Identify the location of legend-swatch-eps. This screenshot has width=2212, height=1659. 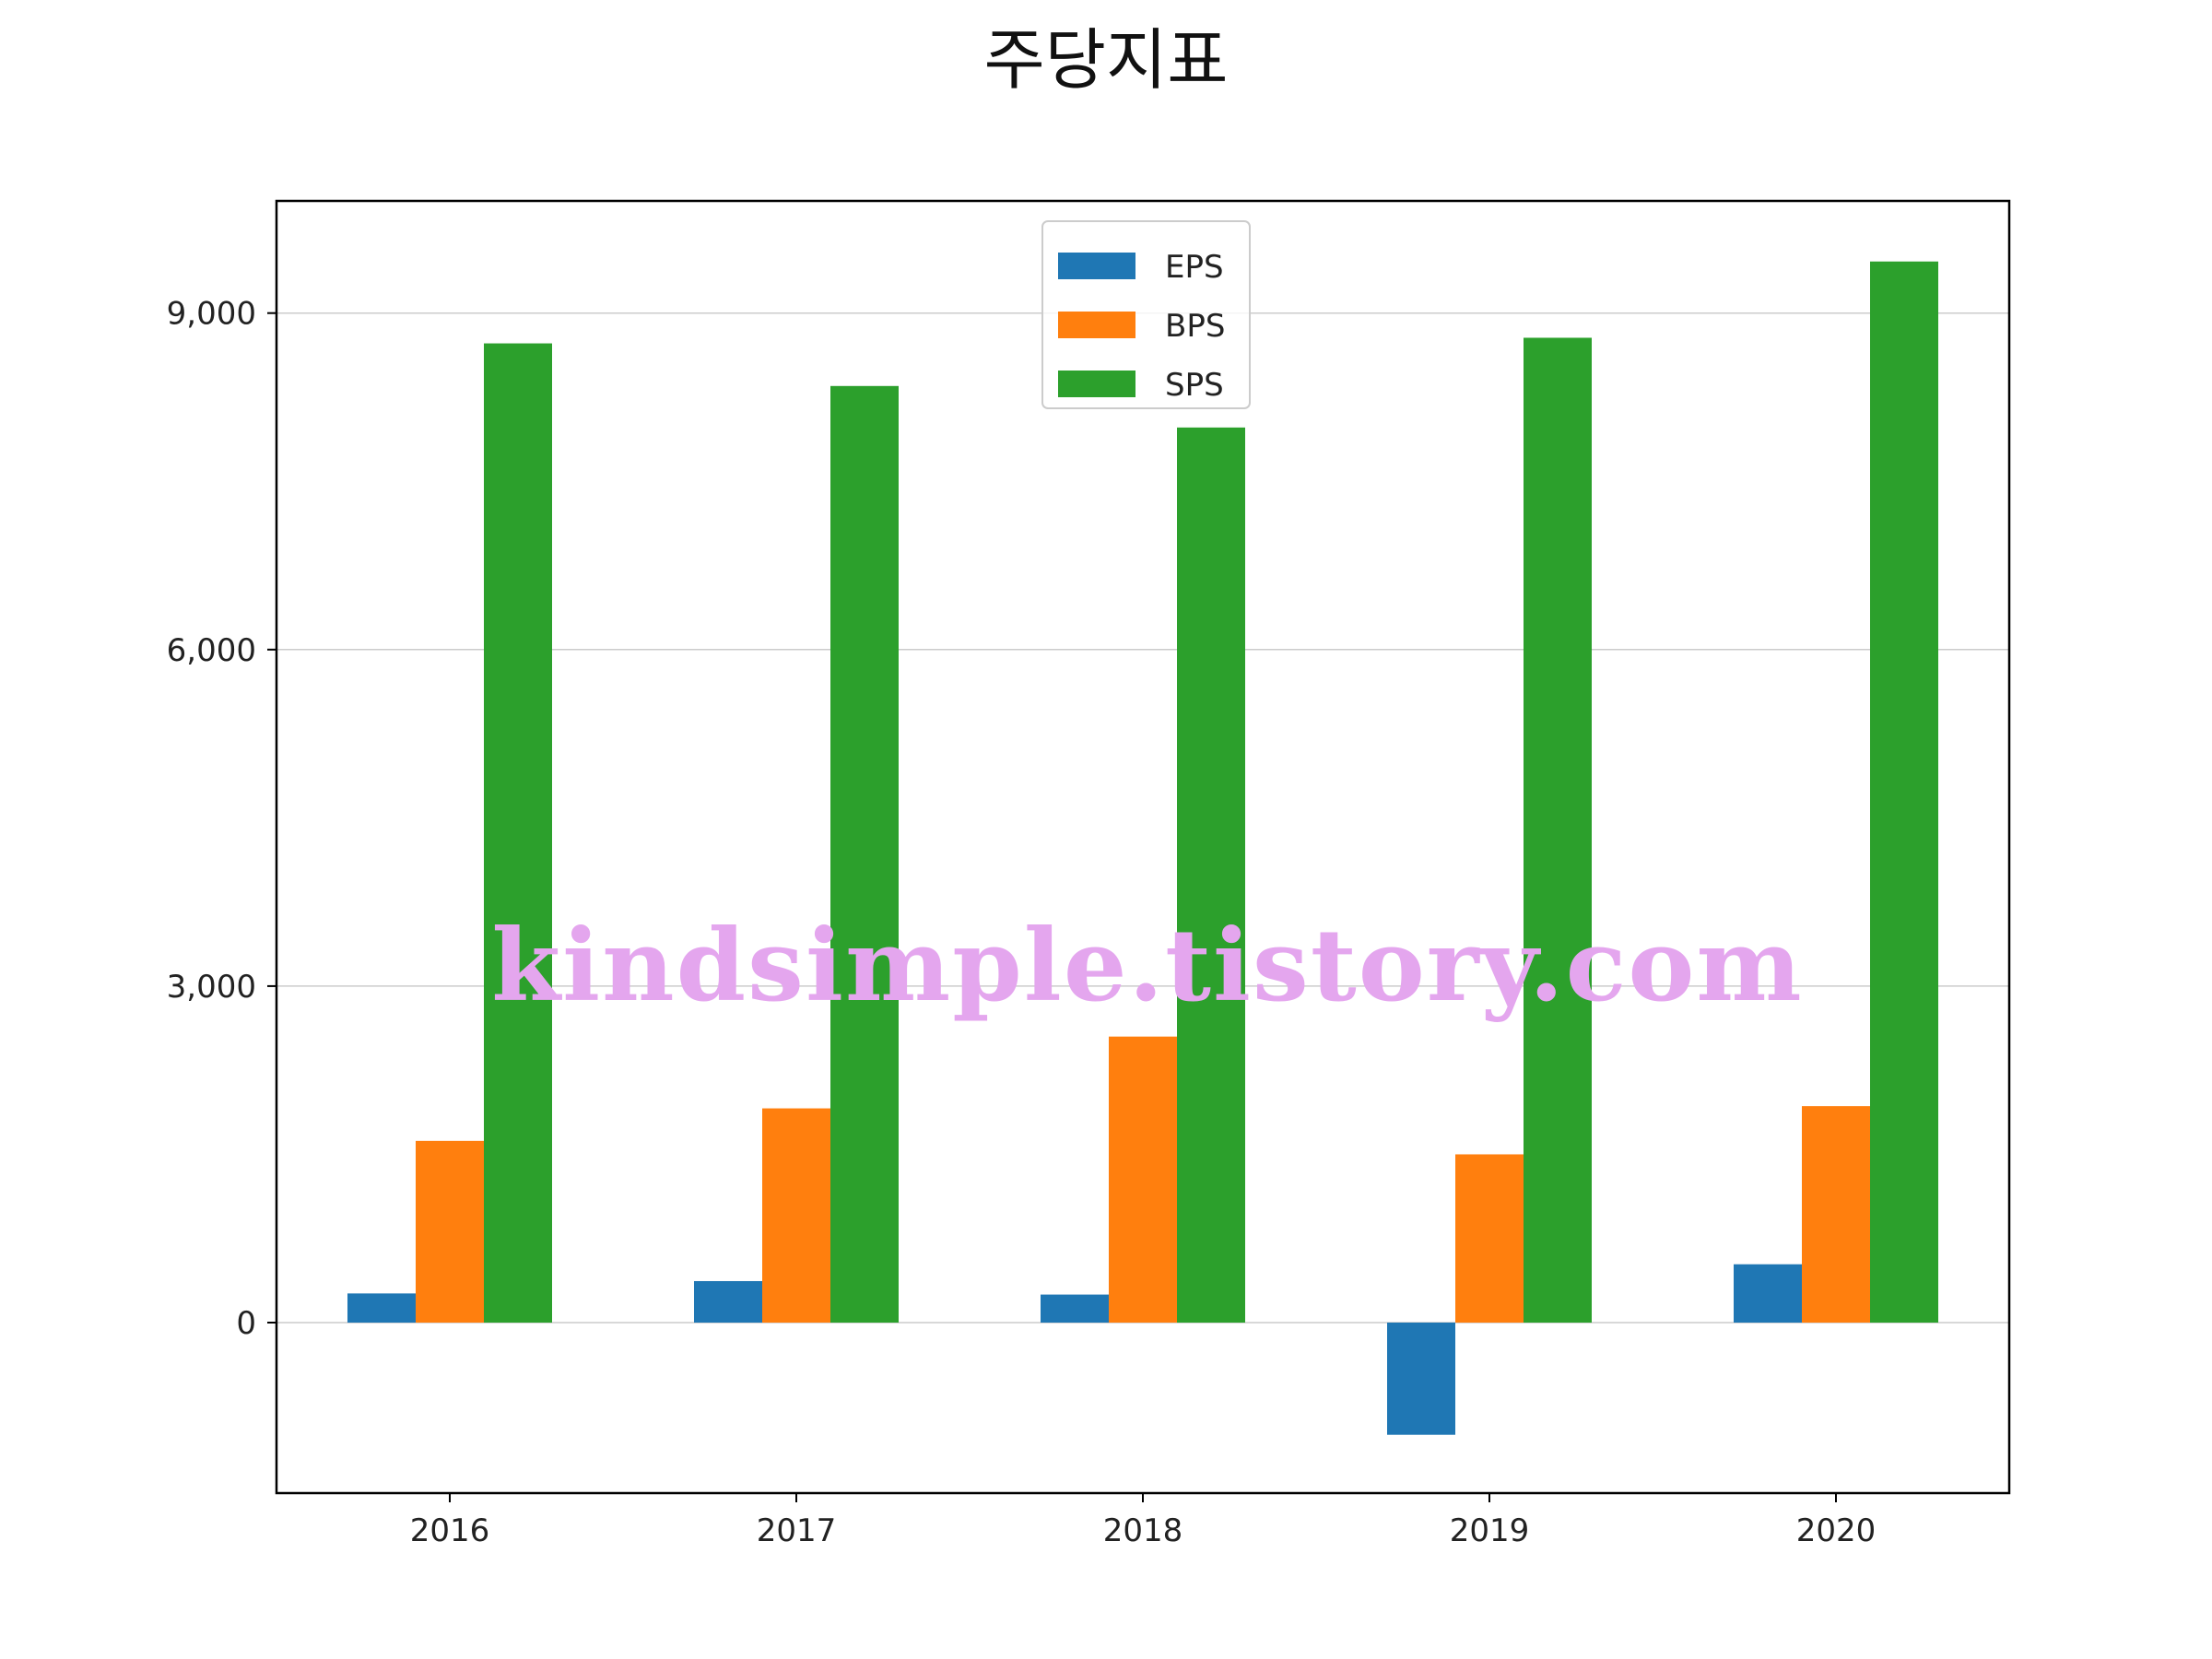
(1096, 266).